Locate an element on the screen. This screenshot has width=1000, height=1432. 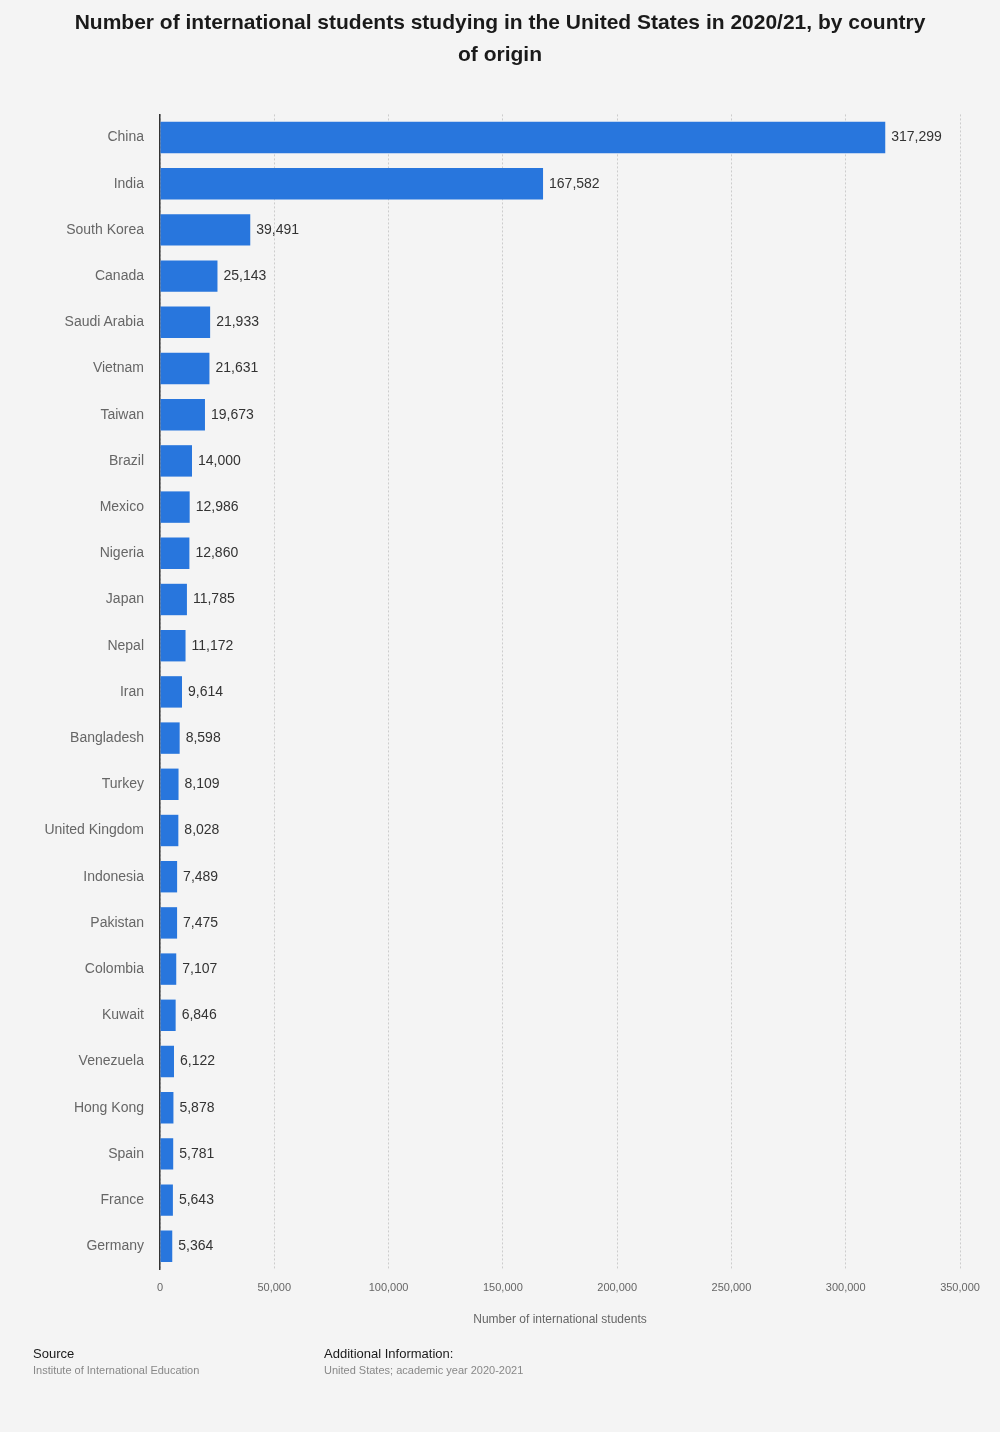
data-label: 14,000 is located at coordinates (220, 459).